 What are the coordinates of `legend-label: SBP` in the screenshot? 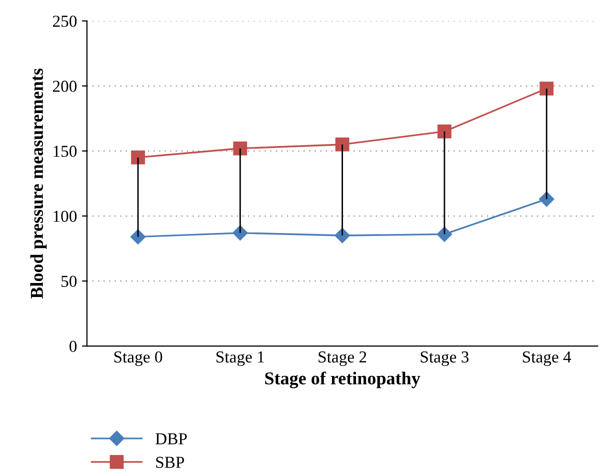 It's located at (170, 462).